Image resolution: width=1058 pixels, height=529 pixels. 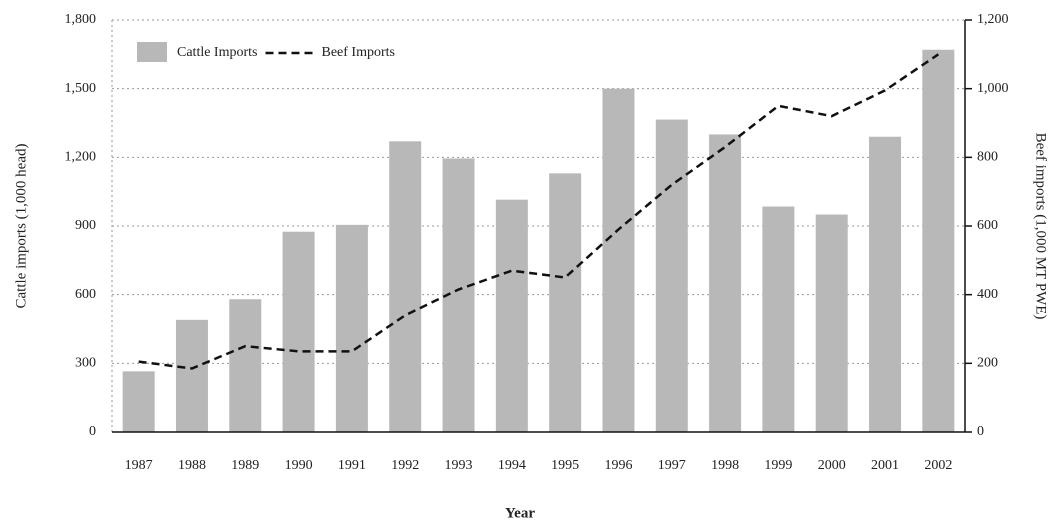 What do you see at coordinates (778, 465) in the screenshot?
I see `x-tick-label: 1999` at bounding box center [778, 465].